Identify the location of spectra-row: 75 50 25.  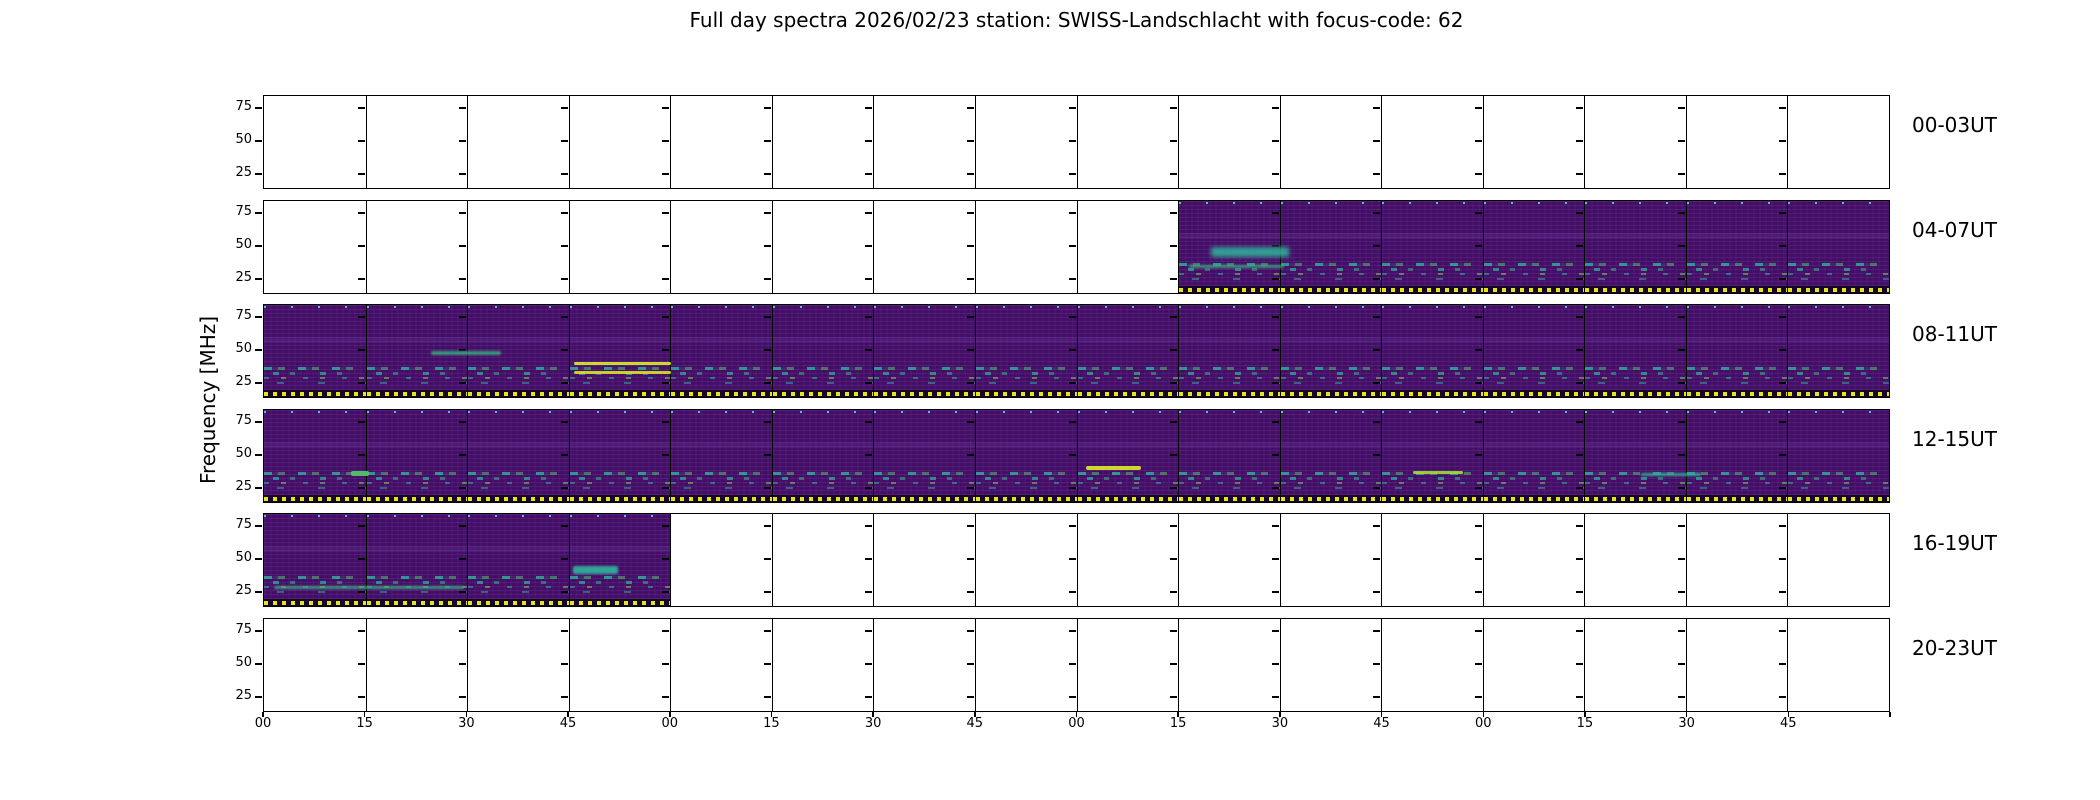
(1062, 351).